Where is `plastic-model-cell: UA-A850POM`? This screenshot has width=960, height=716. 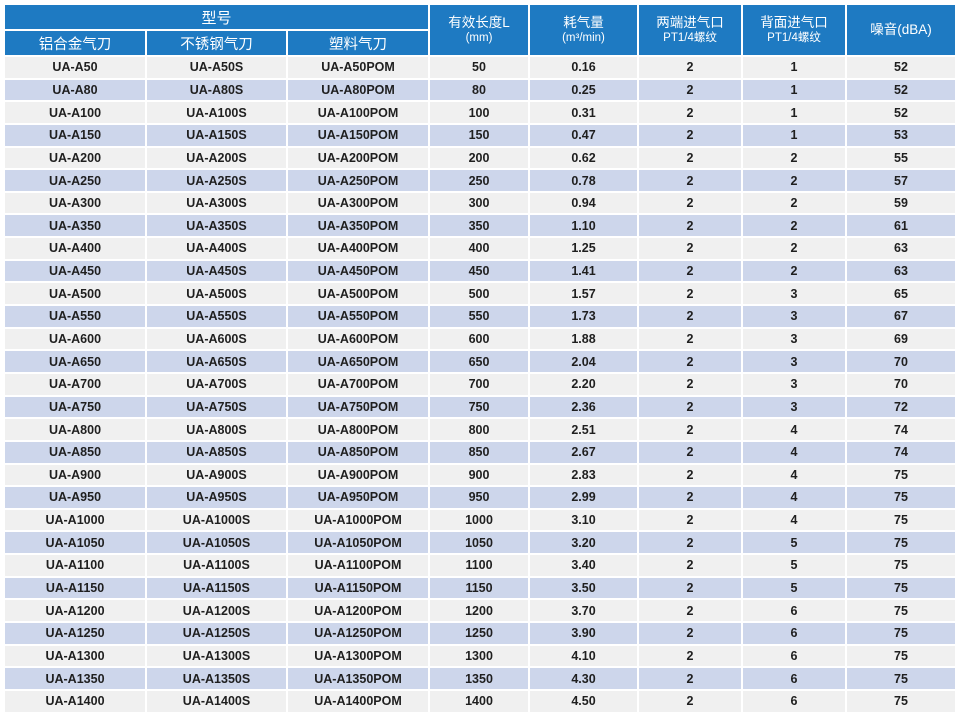
plastic-model-cell: UA-A850POM is located at coordinates (358, 452).